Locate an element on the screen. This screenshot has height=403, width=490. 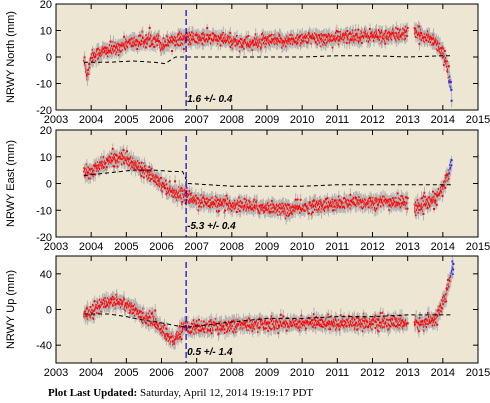
model-fit-line is located at coordinates (268, 60).